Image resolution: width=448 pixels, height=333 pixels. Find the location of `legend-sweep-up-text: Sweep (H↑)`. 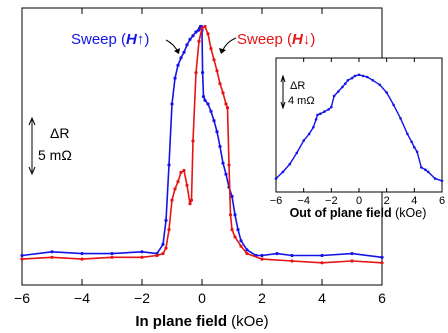

legend-sweep-up-text: Sweep (H↑) is located at coordinates (110, 39).